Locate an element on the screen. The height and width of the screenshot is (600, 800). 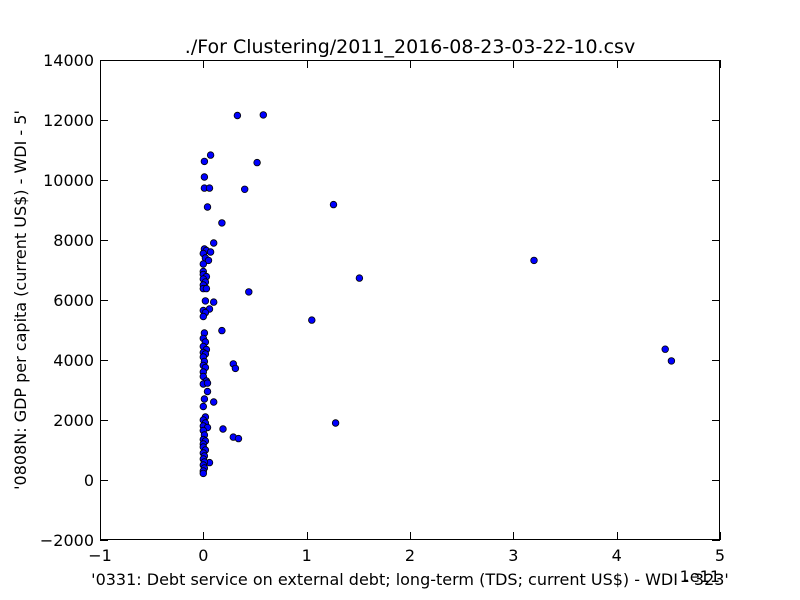
x-tick-label: 5 is located at coordinates (720, 555).